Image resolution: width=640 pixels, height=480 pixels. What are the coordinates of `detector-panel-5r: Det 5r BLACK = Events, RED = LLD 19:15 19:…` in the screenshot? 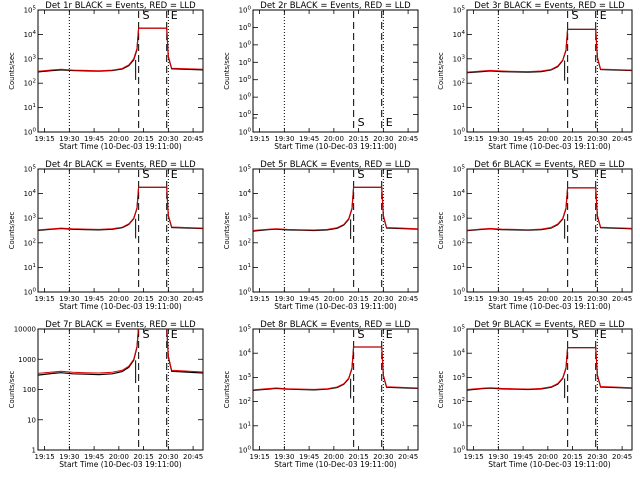 It's located at (321, 235).